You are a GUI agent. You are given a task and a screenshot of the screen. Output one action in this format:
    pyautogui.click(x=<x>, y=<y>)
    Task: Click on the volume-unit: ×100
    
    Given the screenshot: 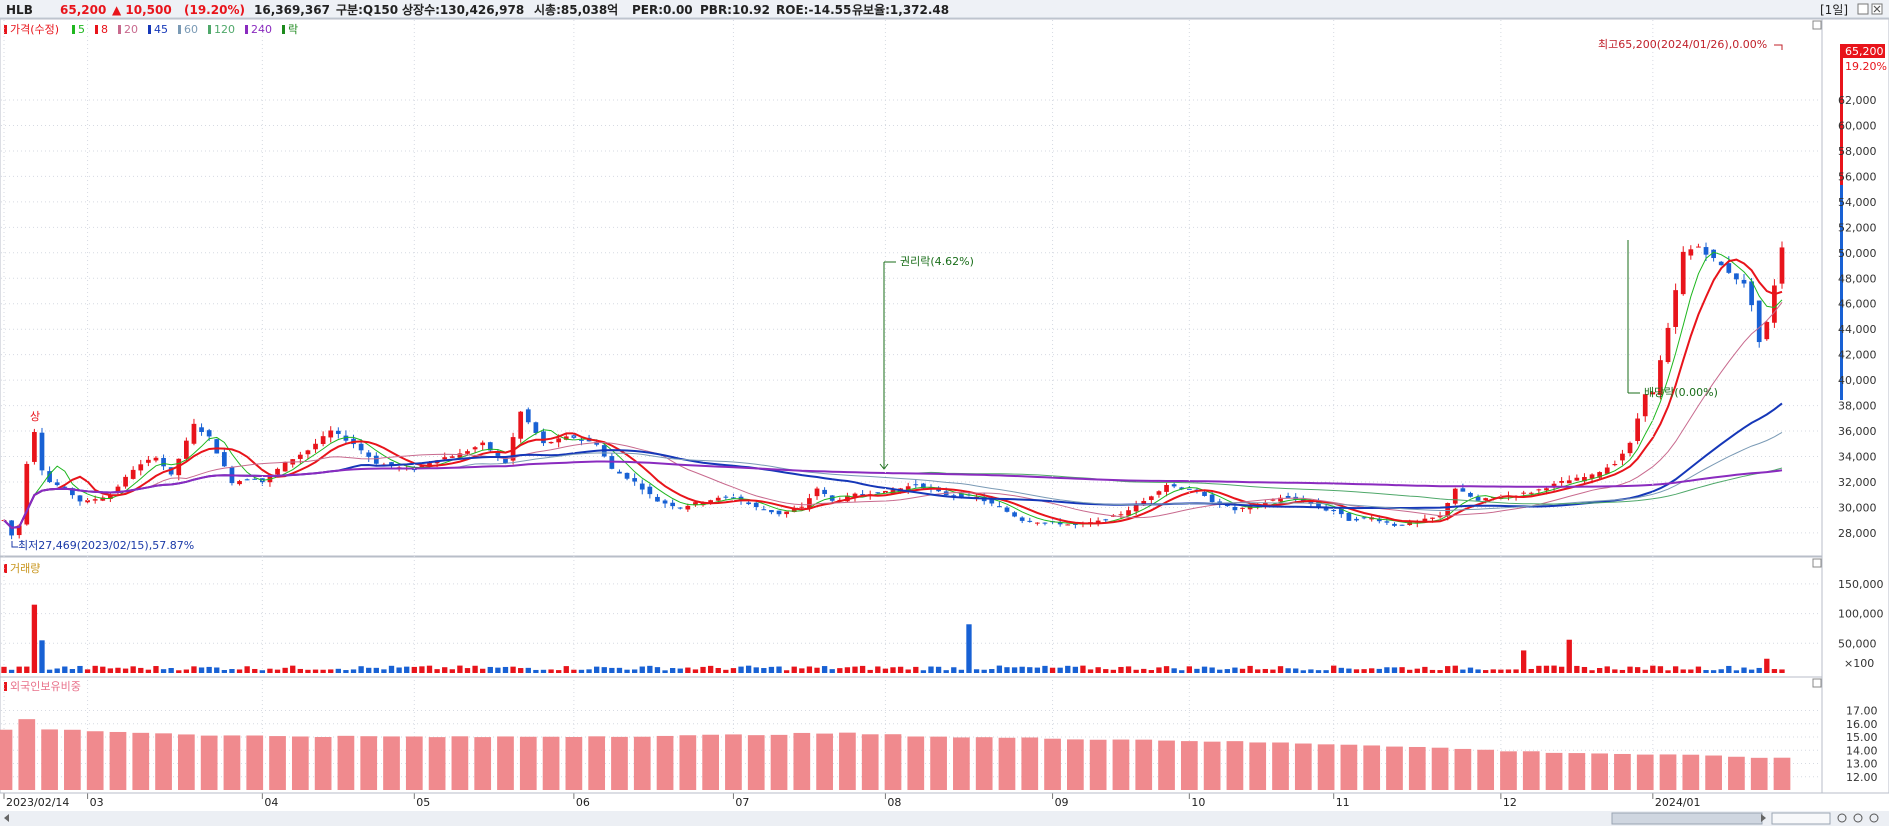 What is the action you would take?
    pyautogui.click(x=1859, y=663)
    